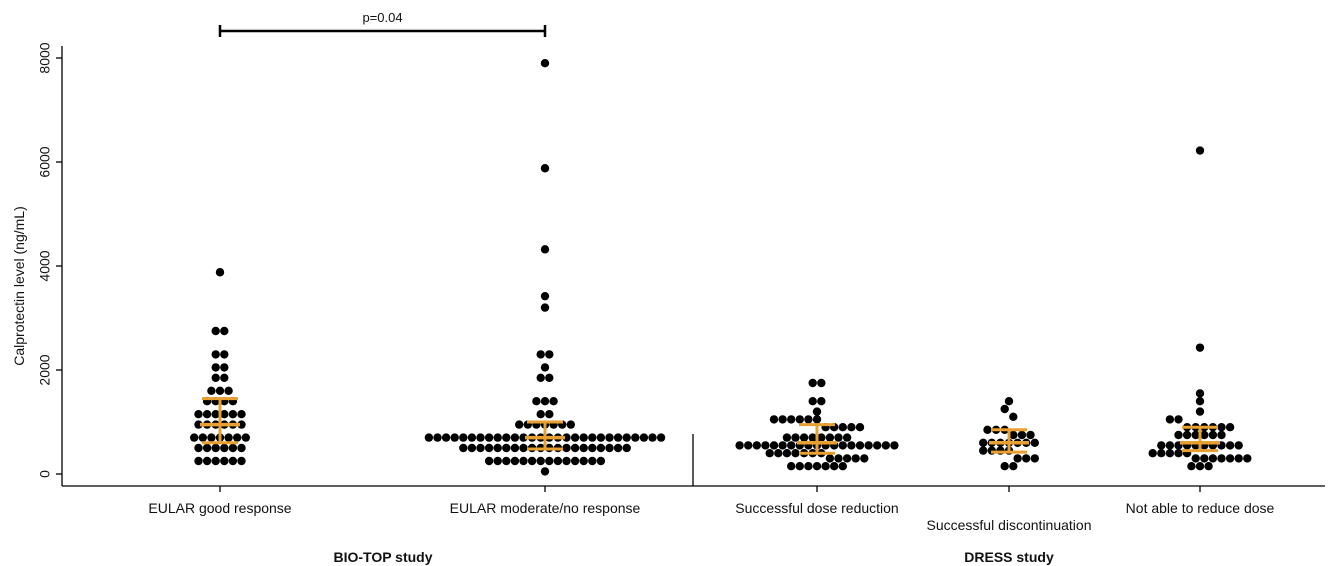 The height and width of the screenshot is (566, 1333). I want to click on y-tick-label: 2000, so click(45, 369).